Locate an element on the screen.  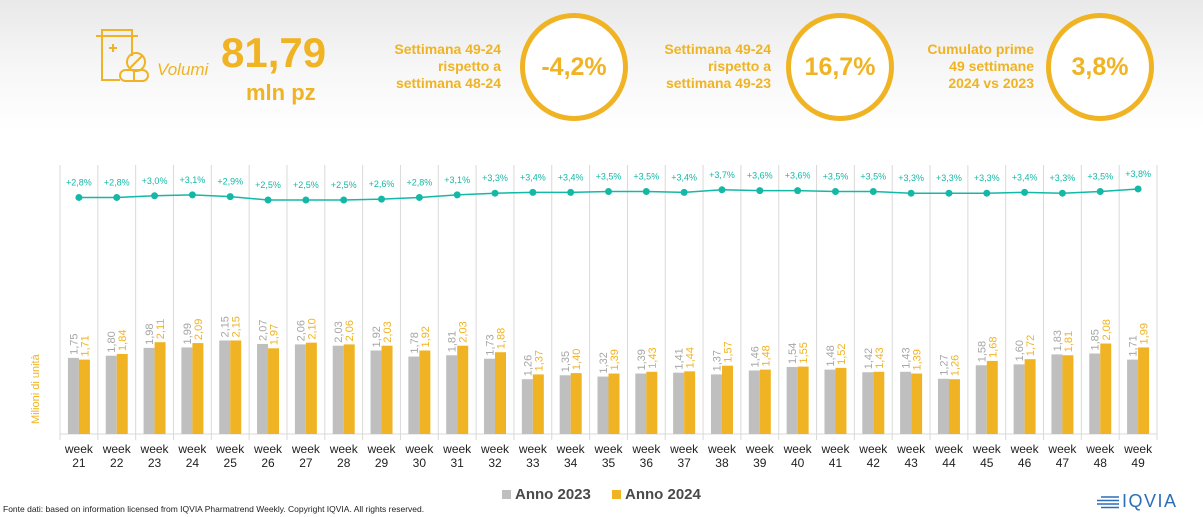
x-tick-label-number: 24 is located at coordinates (193, 463).